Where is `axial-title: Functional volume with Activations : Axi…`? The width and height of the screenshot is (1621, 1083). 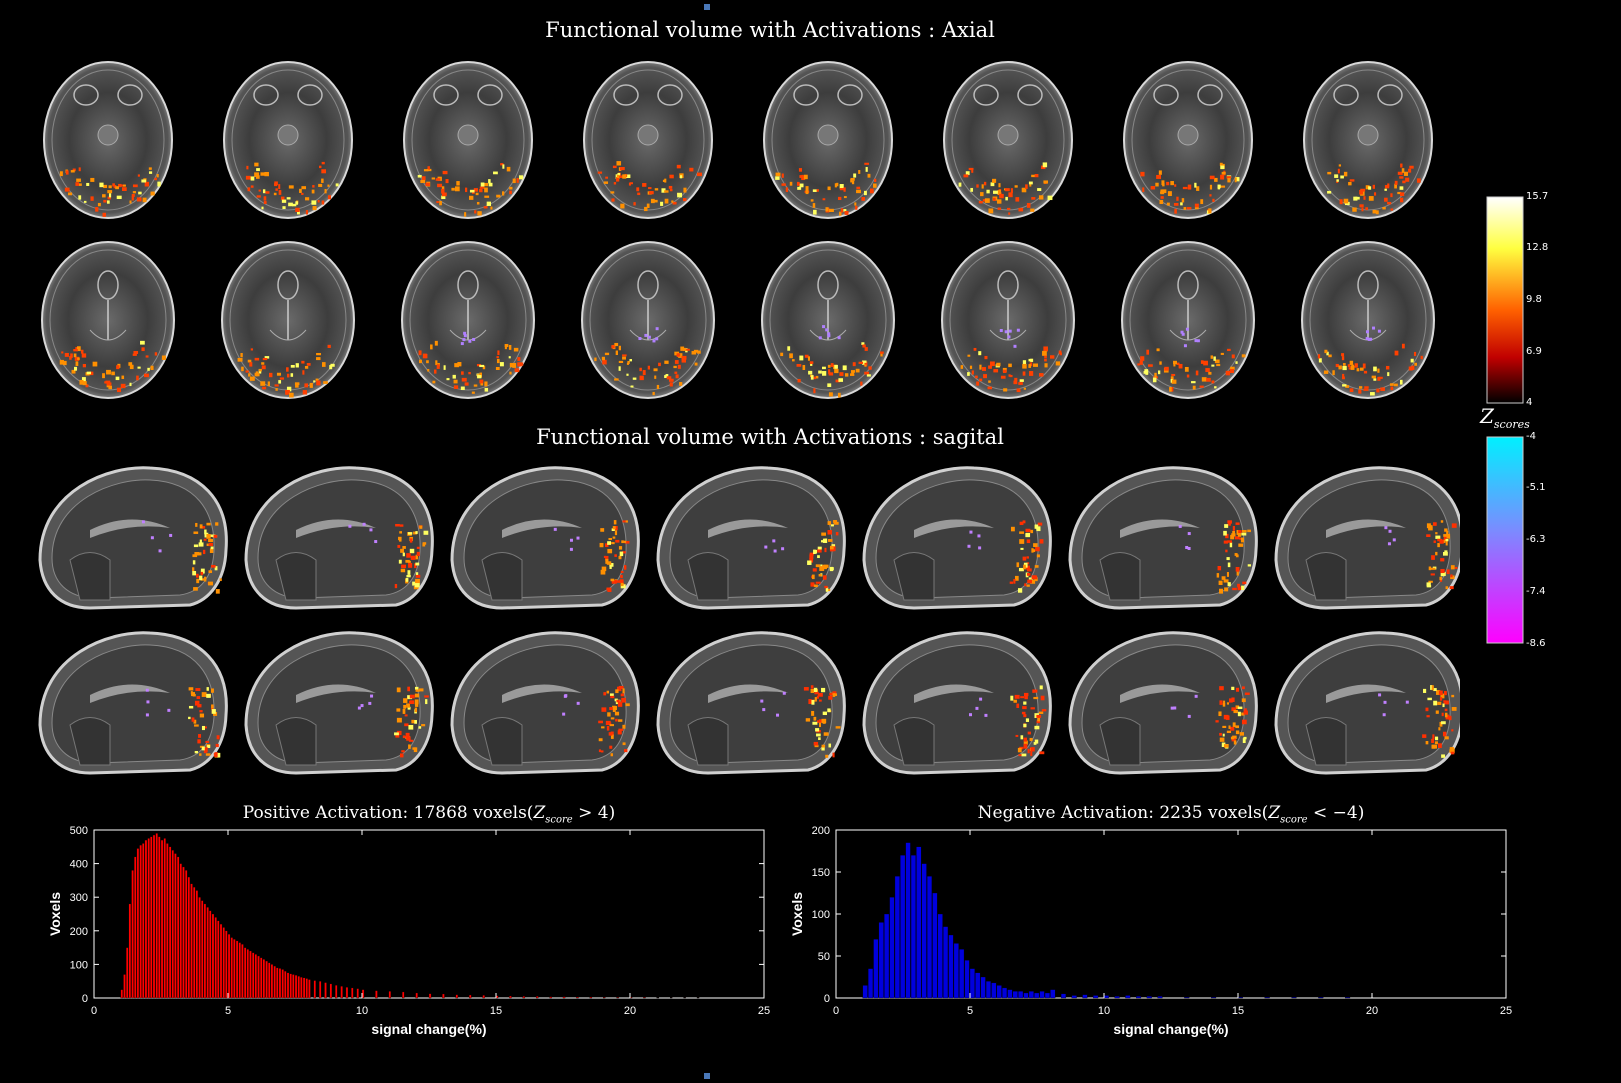 axial-title: Functional volume with Activations : Axi… is located at coordinates (770, 30).